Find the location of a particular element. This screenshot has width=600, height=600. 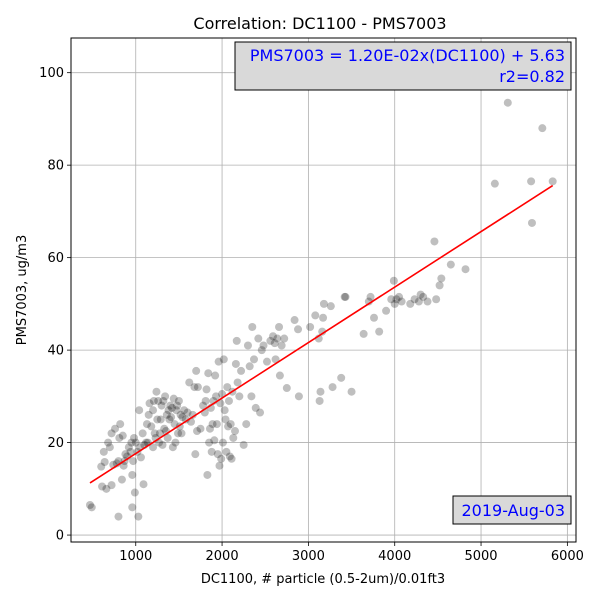

date-box is located at coordinates (512, 510).